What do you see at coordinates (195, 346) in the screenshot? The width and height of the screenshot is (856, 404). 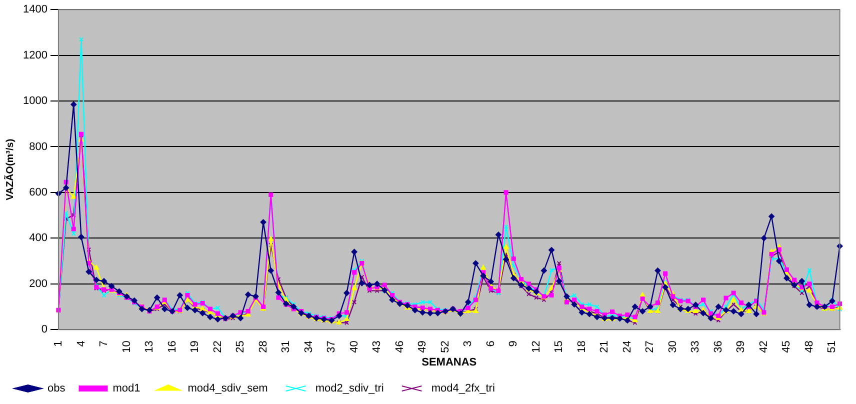 I see `x-tick-label: 19` at bounding box center [195, 346].